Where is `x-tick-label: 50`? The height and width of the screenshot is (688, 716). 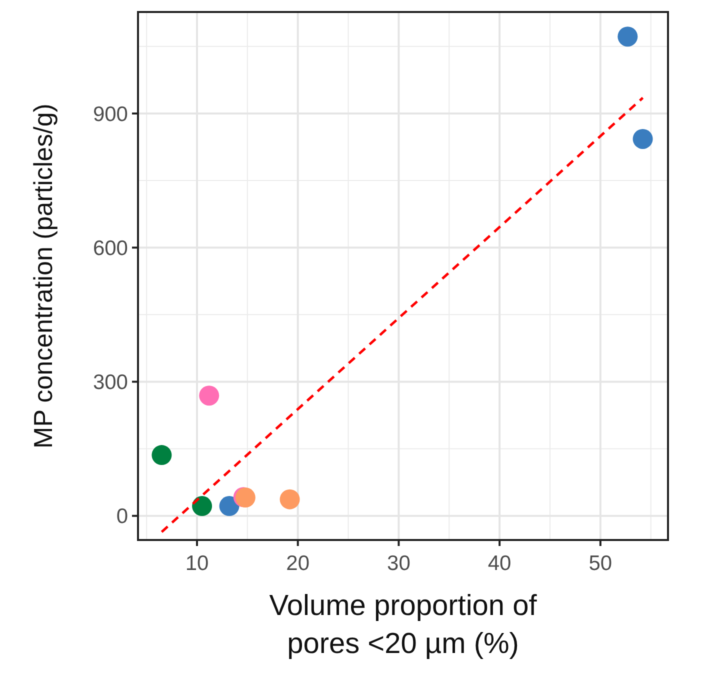 x-tick-label: 50 is located at coordinates (600, 563).